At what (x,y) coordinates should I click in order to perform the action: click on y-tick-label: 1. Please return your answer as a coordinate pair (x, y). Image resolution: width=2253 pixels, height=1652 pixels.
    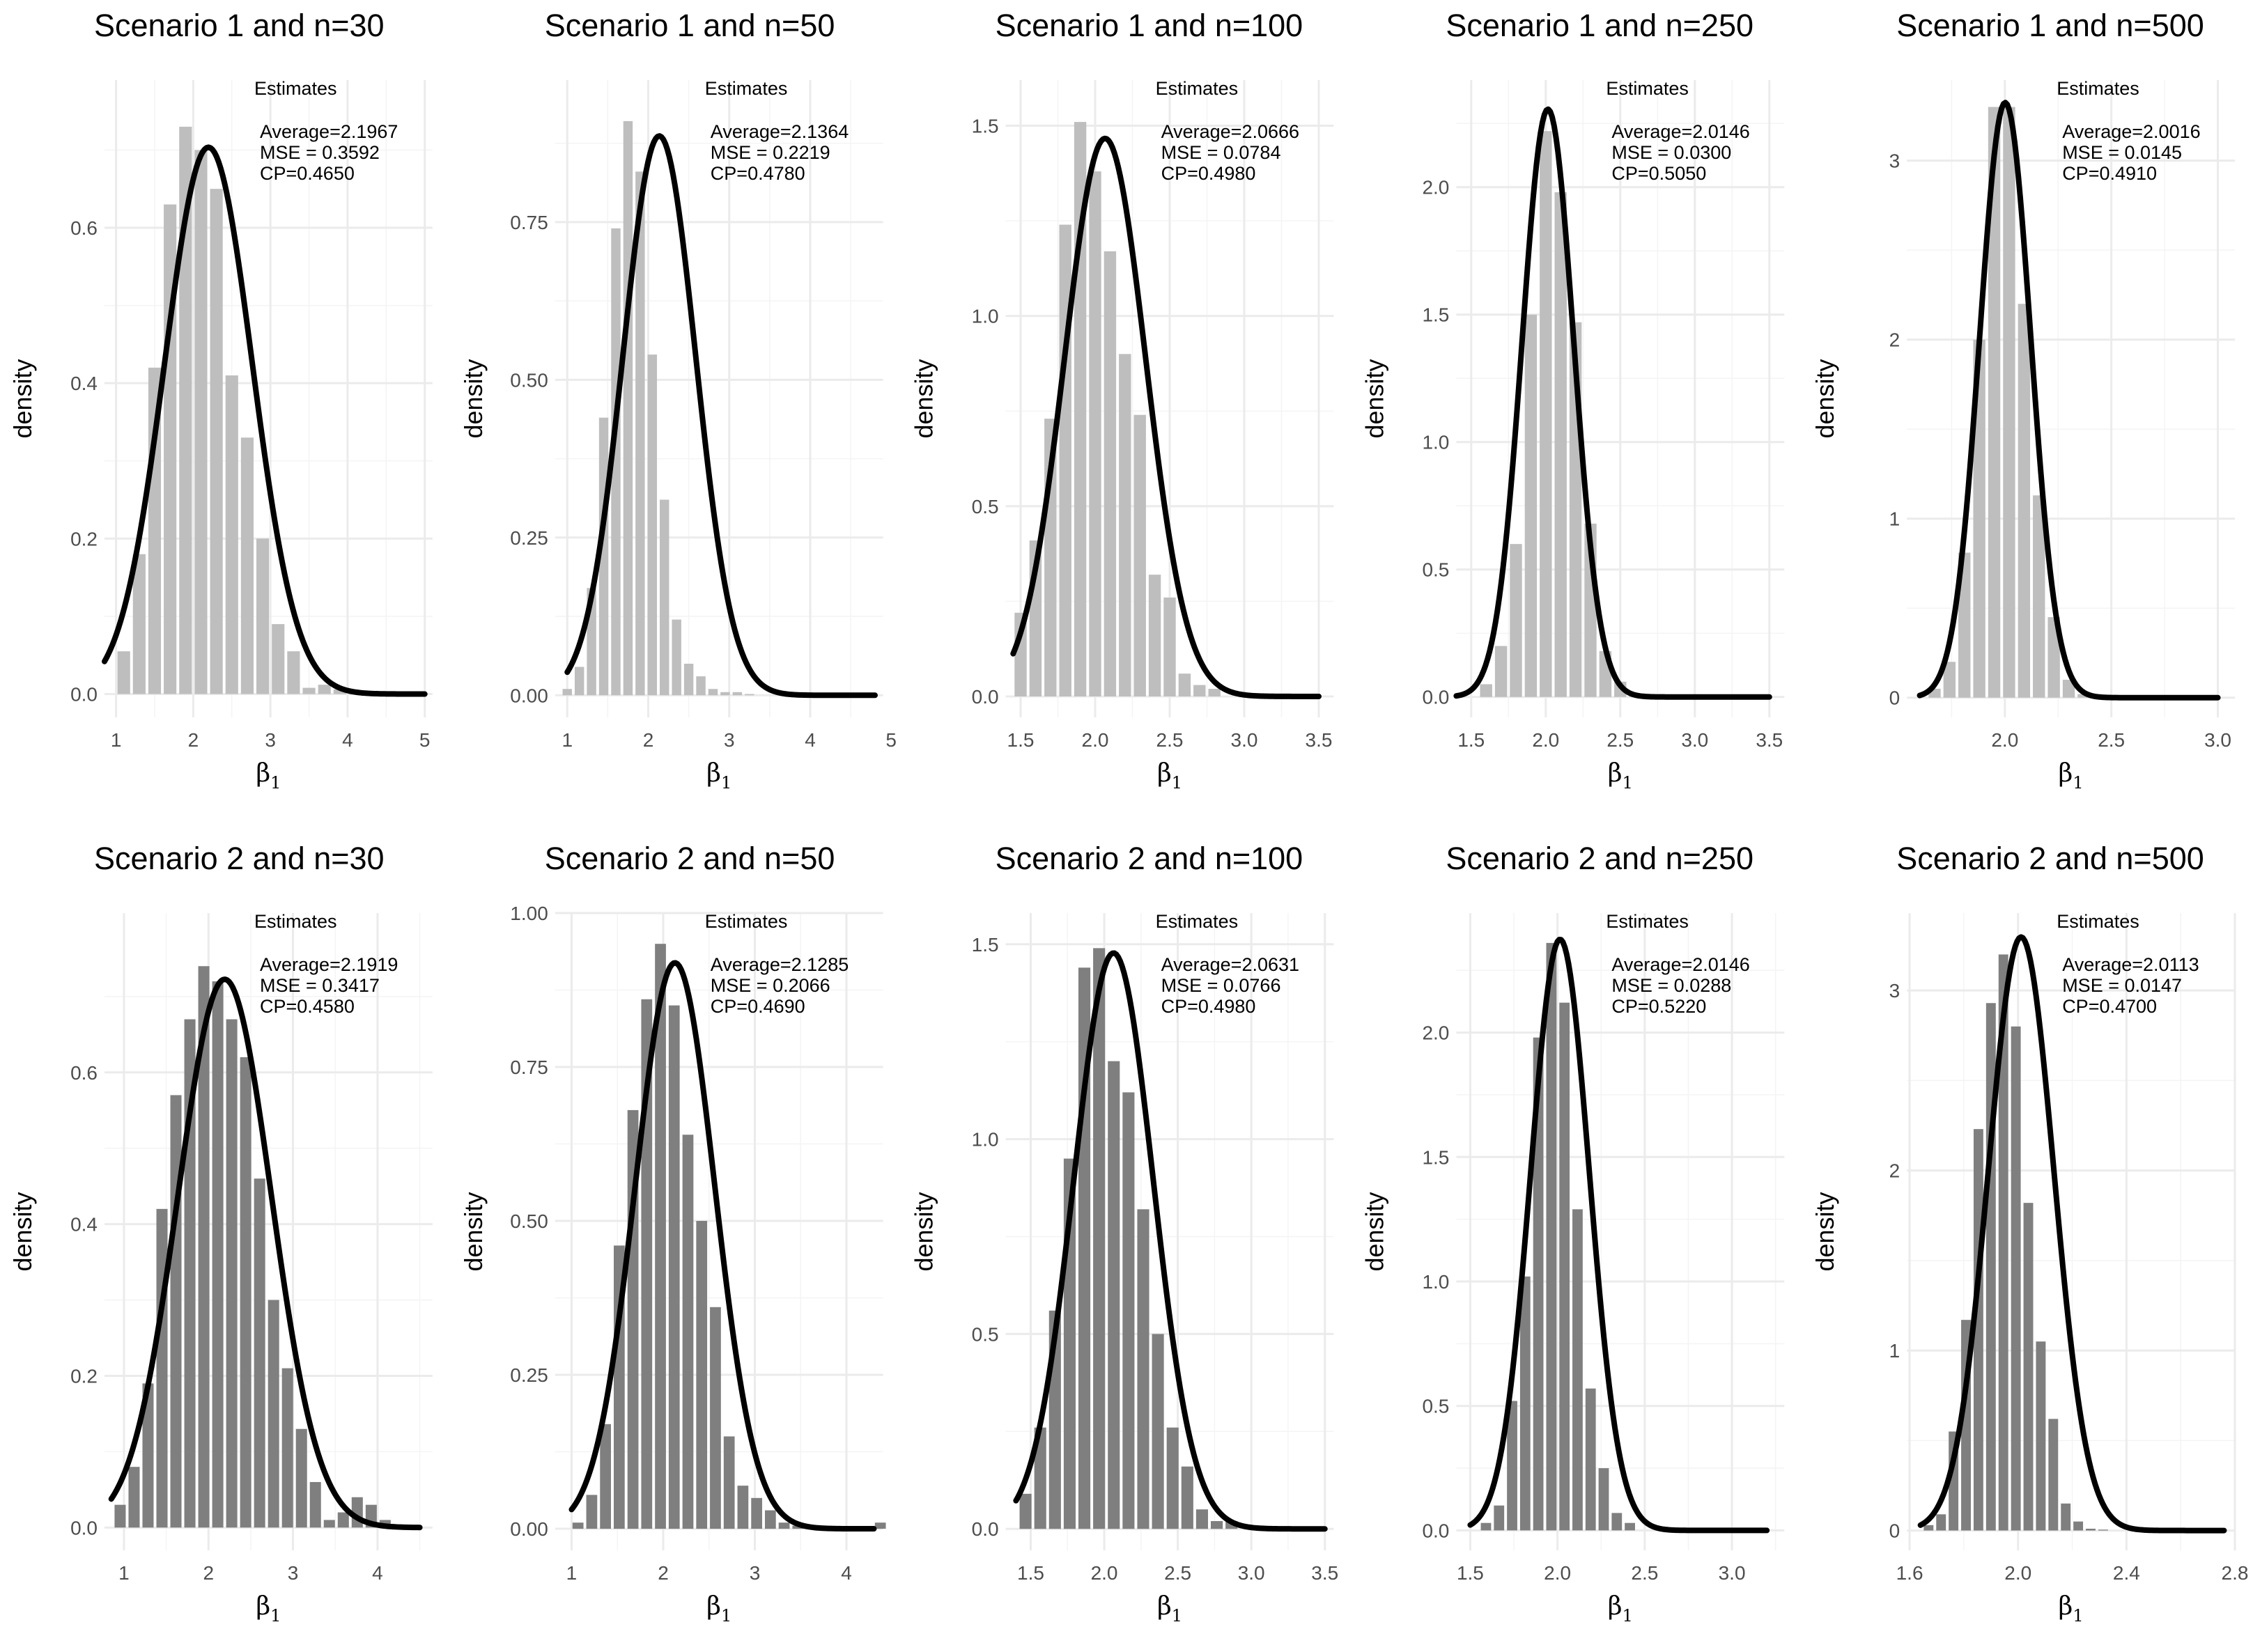
    Looking at the image, I should click on (1894, 1351).